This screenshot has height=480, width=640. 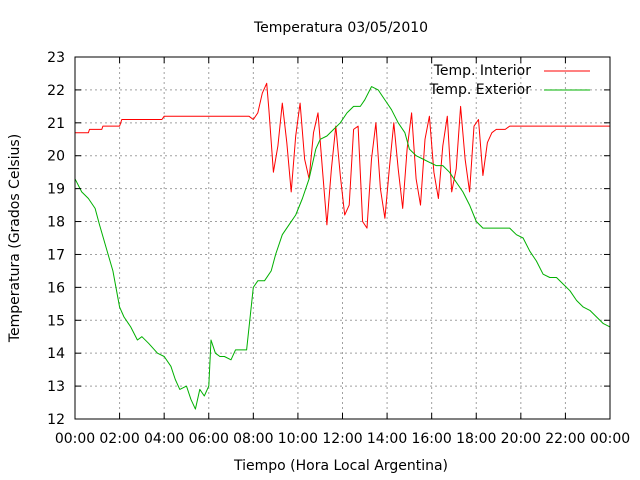 What do you see at coordinates (431, 439) in the screenshot?
I see `x-tick-label: 16:00` at bounding box center [431, 439].